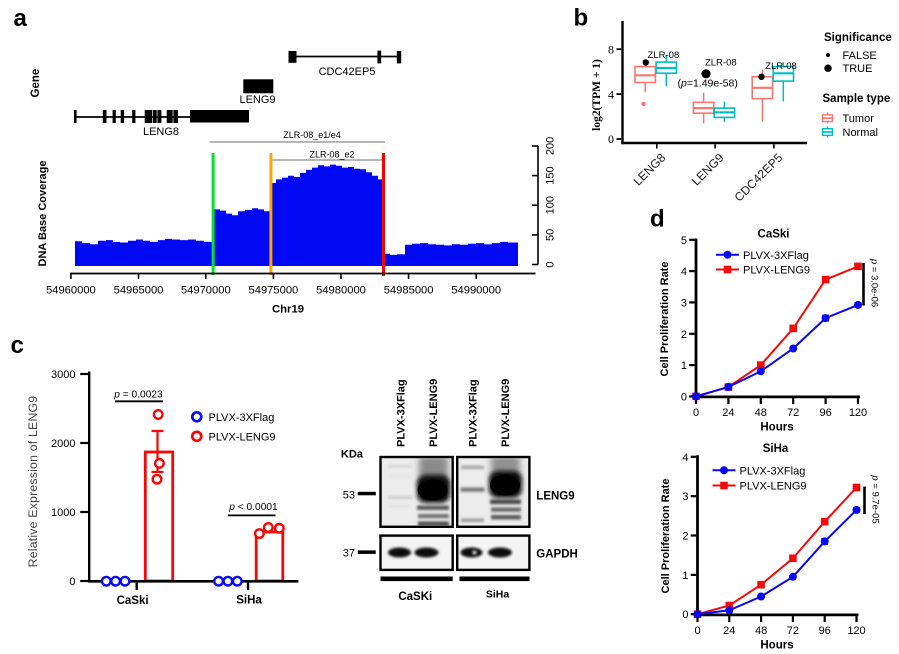 The image size is (899, 654). Describe the element at coordinates (874, 282) in the screenshot. I see `svg-text: p = 3.0e-06` at that location.